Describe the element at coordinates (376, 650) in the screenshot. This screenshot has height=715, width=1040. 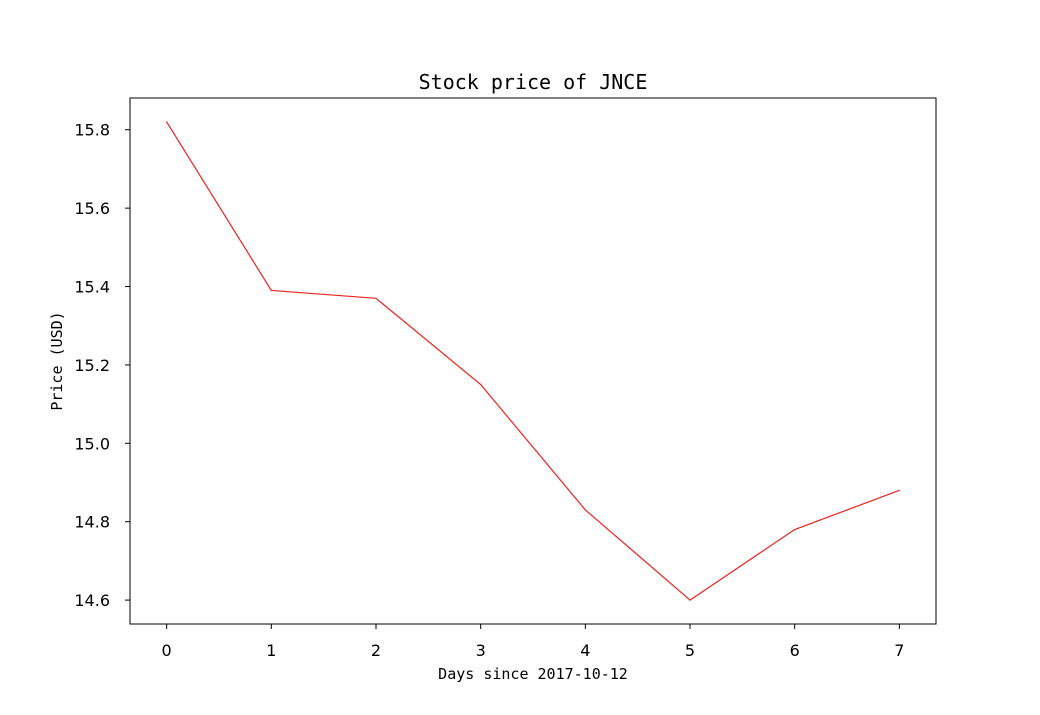
I see `x-tick-label: 2` at that location.